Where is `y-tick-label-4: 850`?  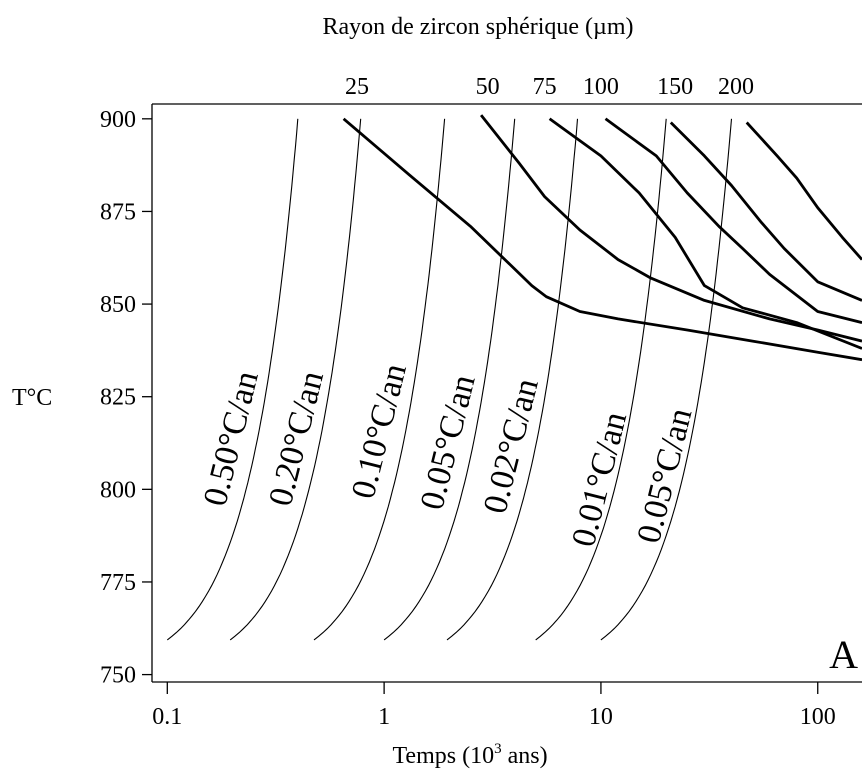 y-tick-label-4: 850 is located at coordinates (118, 305).